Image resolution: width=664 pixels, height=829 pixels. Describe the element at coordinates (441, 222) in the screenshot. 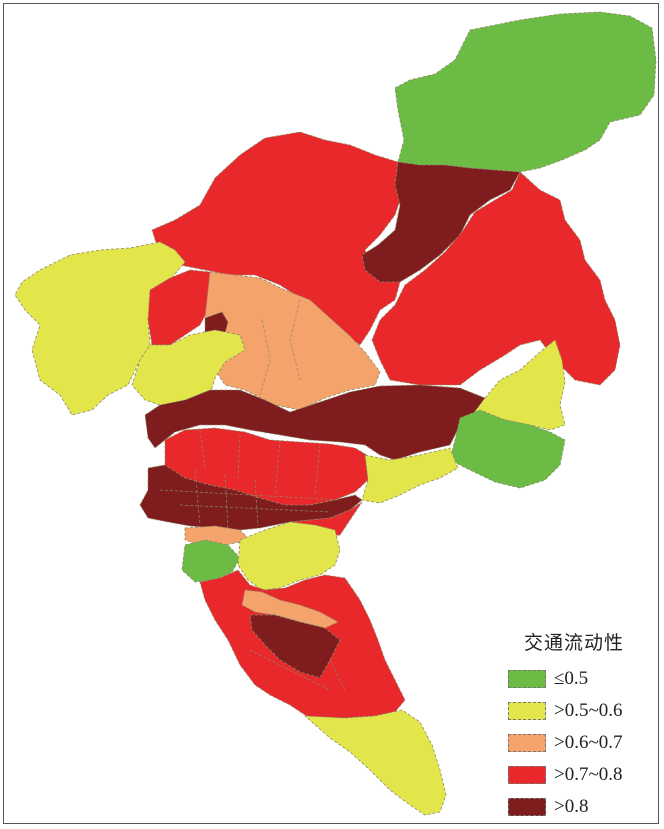

I see `region-north-dark` at that location.